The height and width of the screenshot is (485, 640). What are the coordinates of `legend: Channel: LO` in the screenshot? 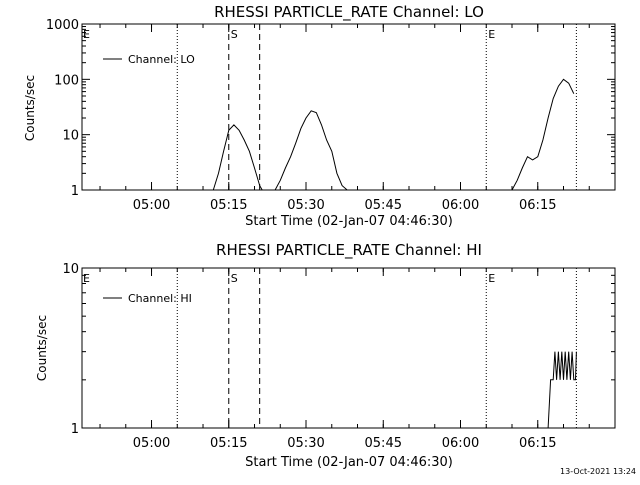 It's located at (149, 59).